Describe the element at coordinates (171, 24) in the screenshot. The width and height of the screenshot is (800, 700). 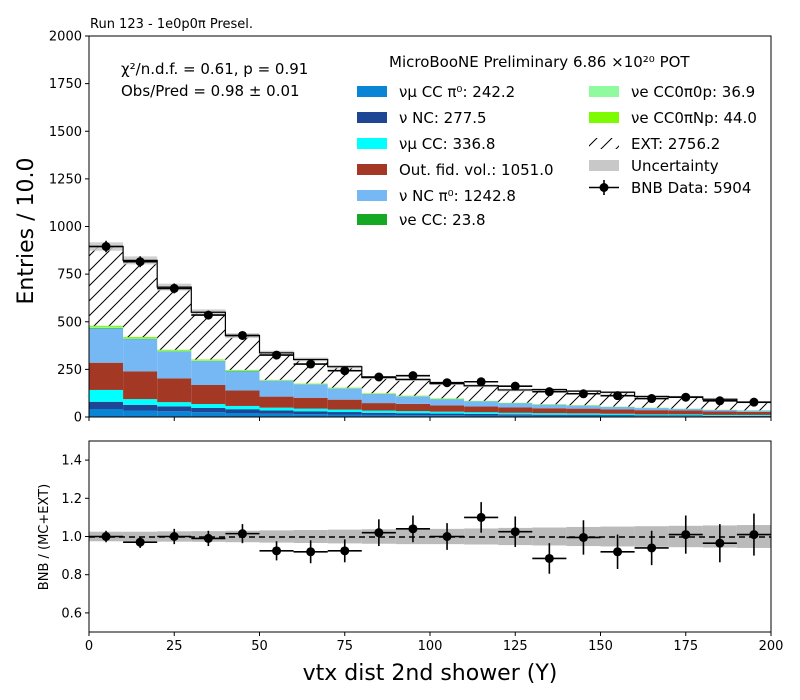
I see `run-label: Run 123 - 1e0p0π Presel.` at that location.